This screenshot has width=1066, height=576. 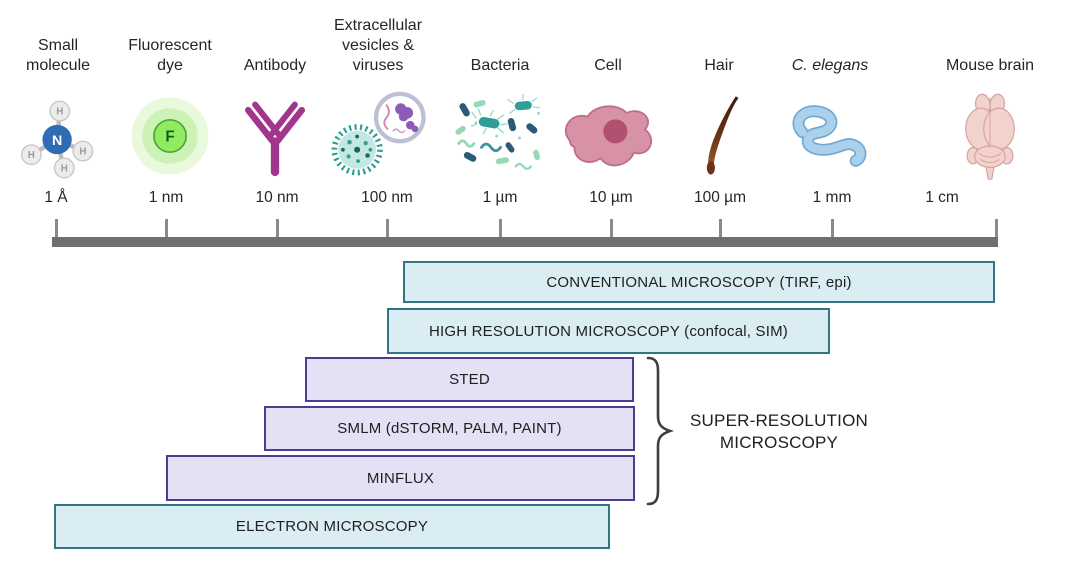 I want to click on scale-item-fluorescent-dye: Fluorescent dye F, so click(x=170, y=96).